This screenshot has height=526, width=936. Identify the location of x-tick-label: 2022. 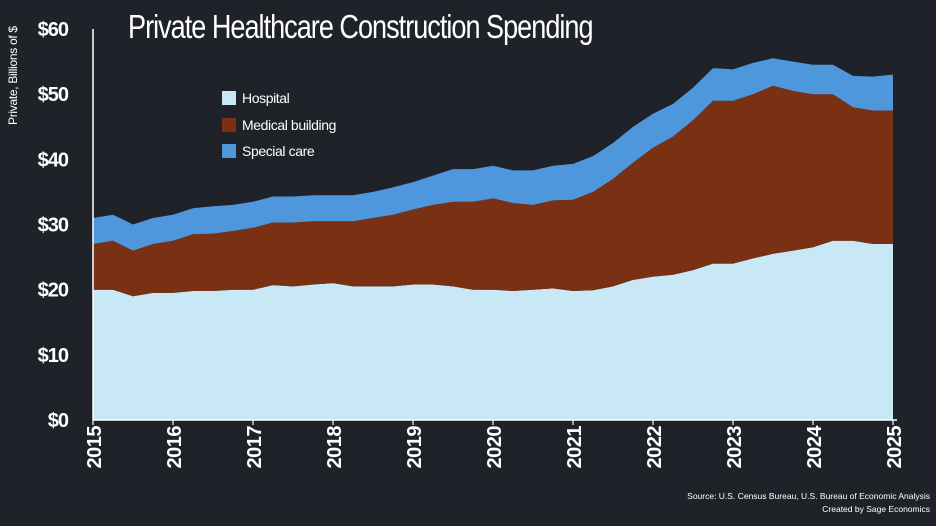
(655, 447).